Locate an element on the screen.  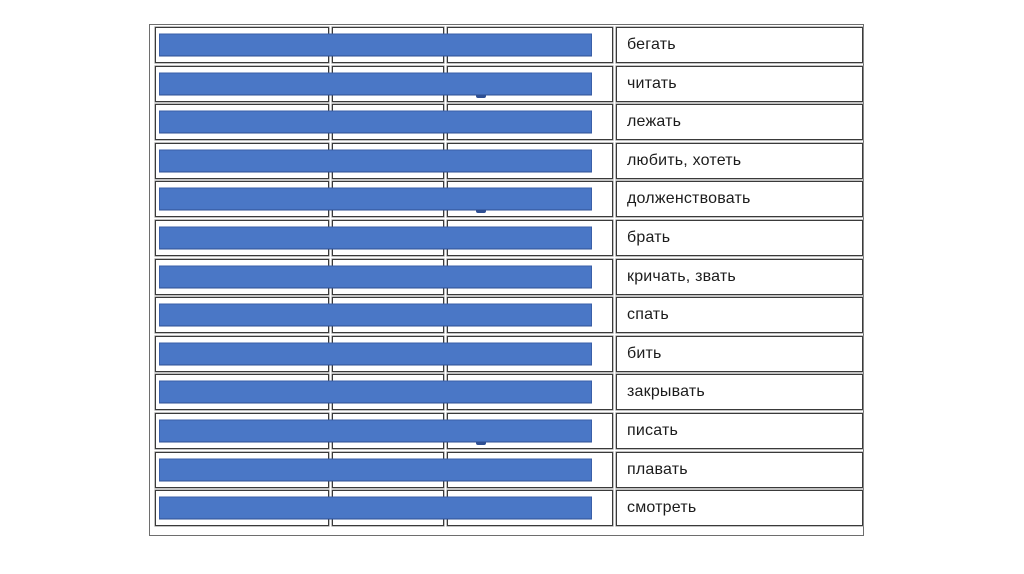
verb-label: писать is located at coordinates (653, 430).